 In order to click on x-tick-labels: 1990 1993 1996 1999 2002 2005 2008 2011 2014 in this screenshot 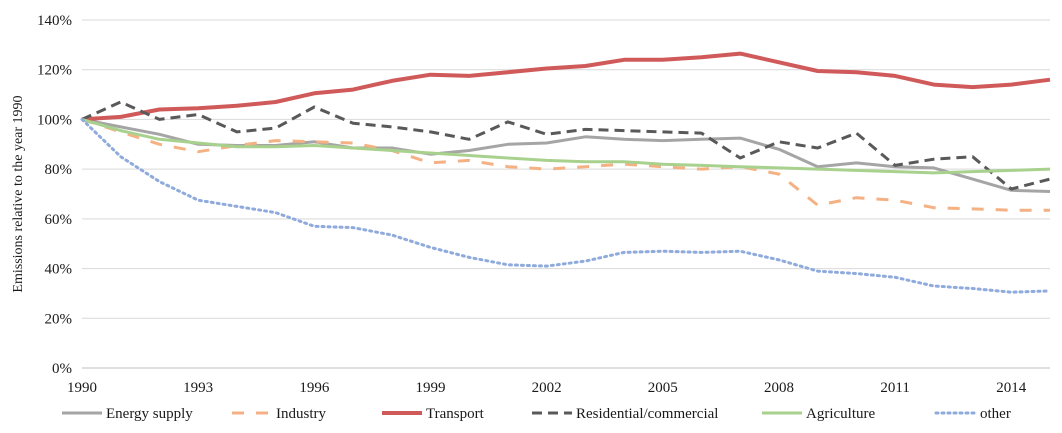, I will do `click(547, 388)`.